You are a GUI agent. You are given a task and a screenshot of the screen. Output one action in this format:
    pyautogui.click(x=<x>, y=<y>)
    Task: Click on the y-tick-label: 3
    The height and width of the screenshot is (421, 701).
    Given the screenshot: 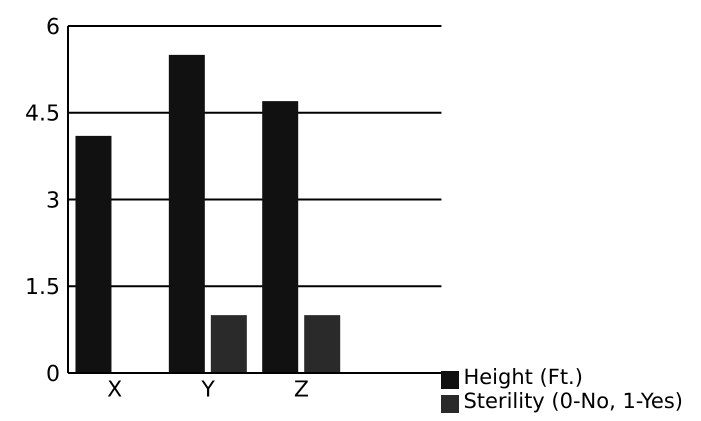 What is the action you would take?
    pyautogui.click(x=53, y=201)
    